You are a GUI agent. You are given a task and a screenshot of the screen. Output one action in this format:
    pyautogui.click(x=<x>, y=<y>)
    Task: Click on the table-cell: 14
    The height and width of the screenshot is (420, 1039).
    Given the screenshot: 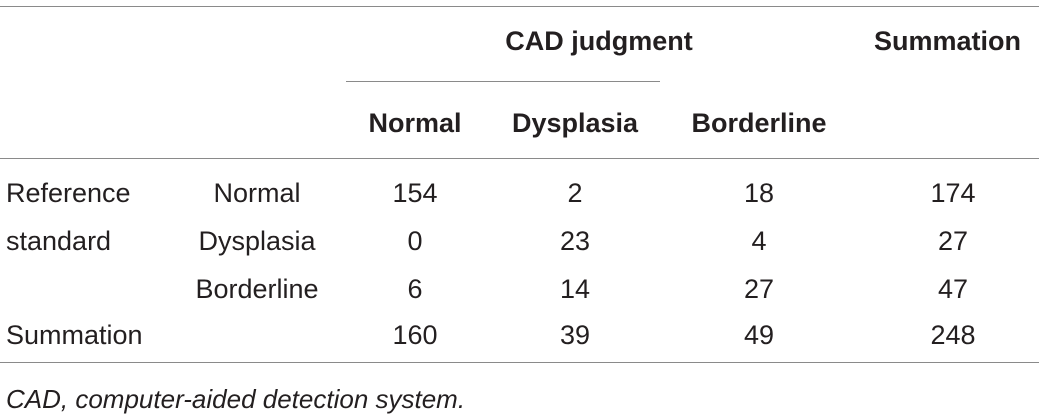 What is the action you would take?
    pyautogui.click(x=575, y=289)
    